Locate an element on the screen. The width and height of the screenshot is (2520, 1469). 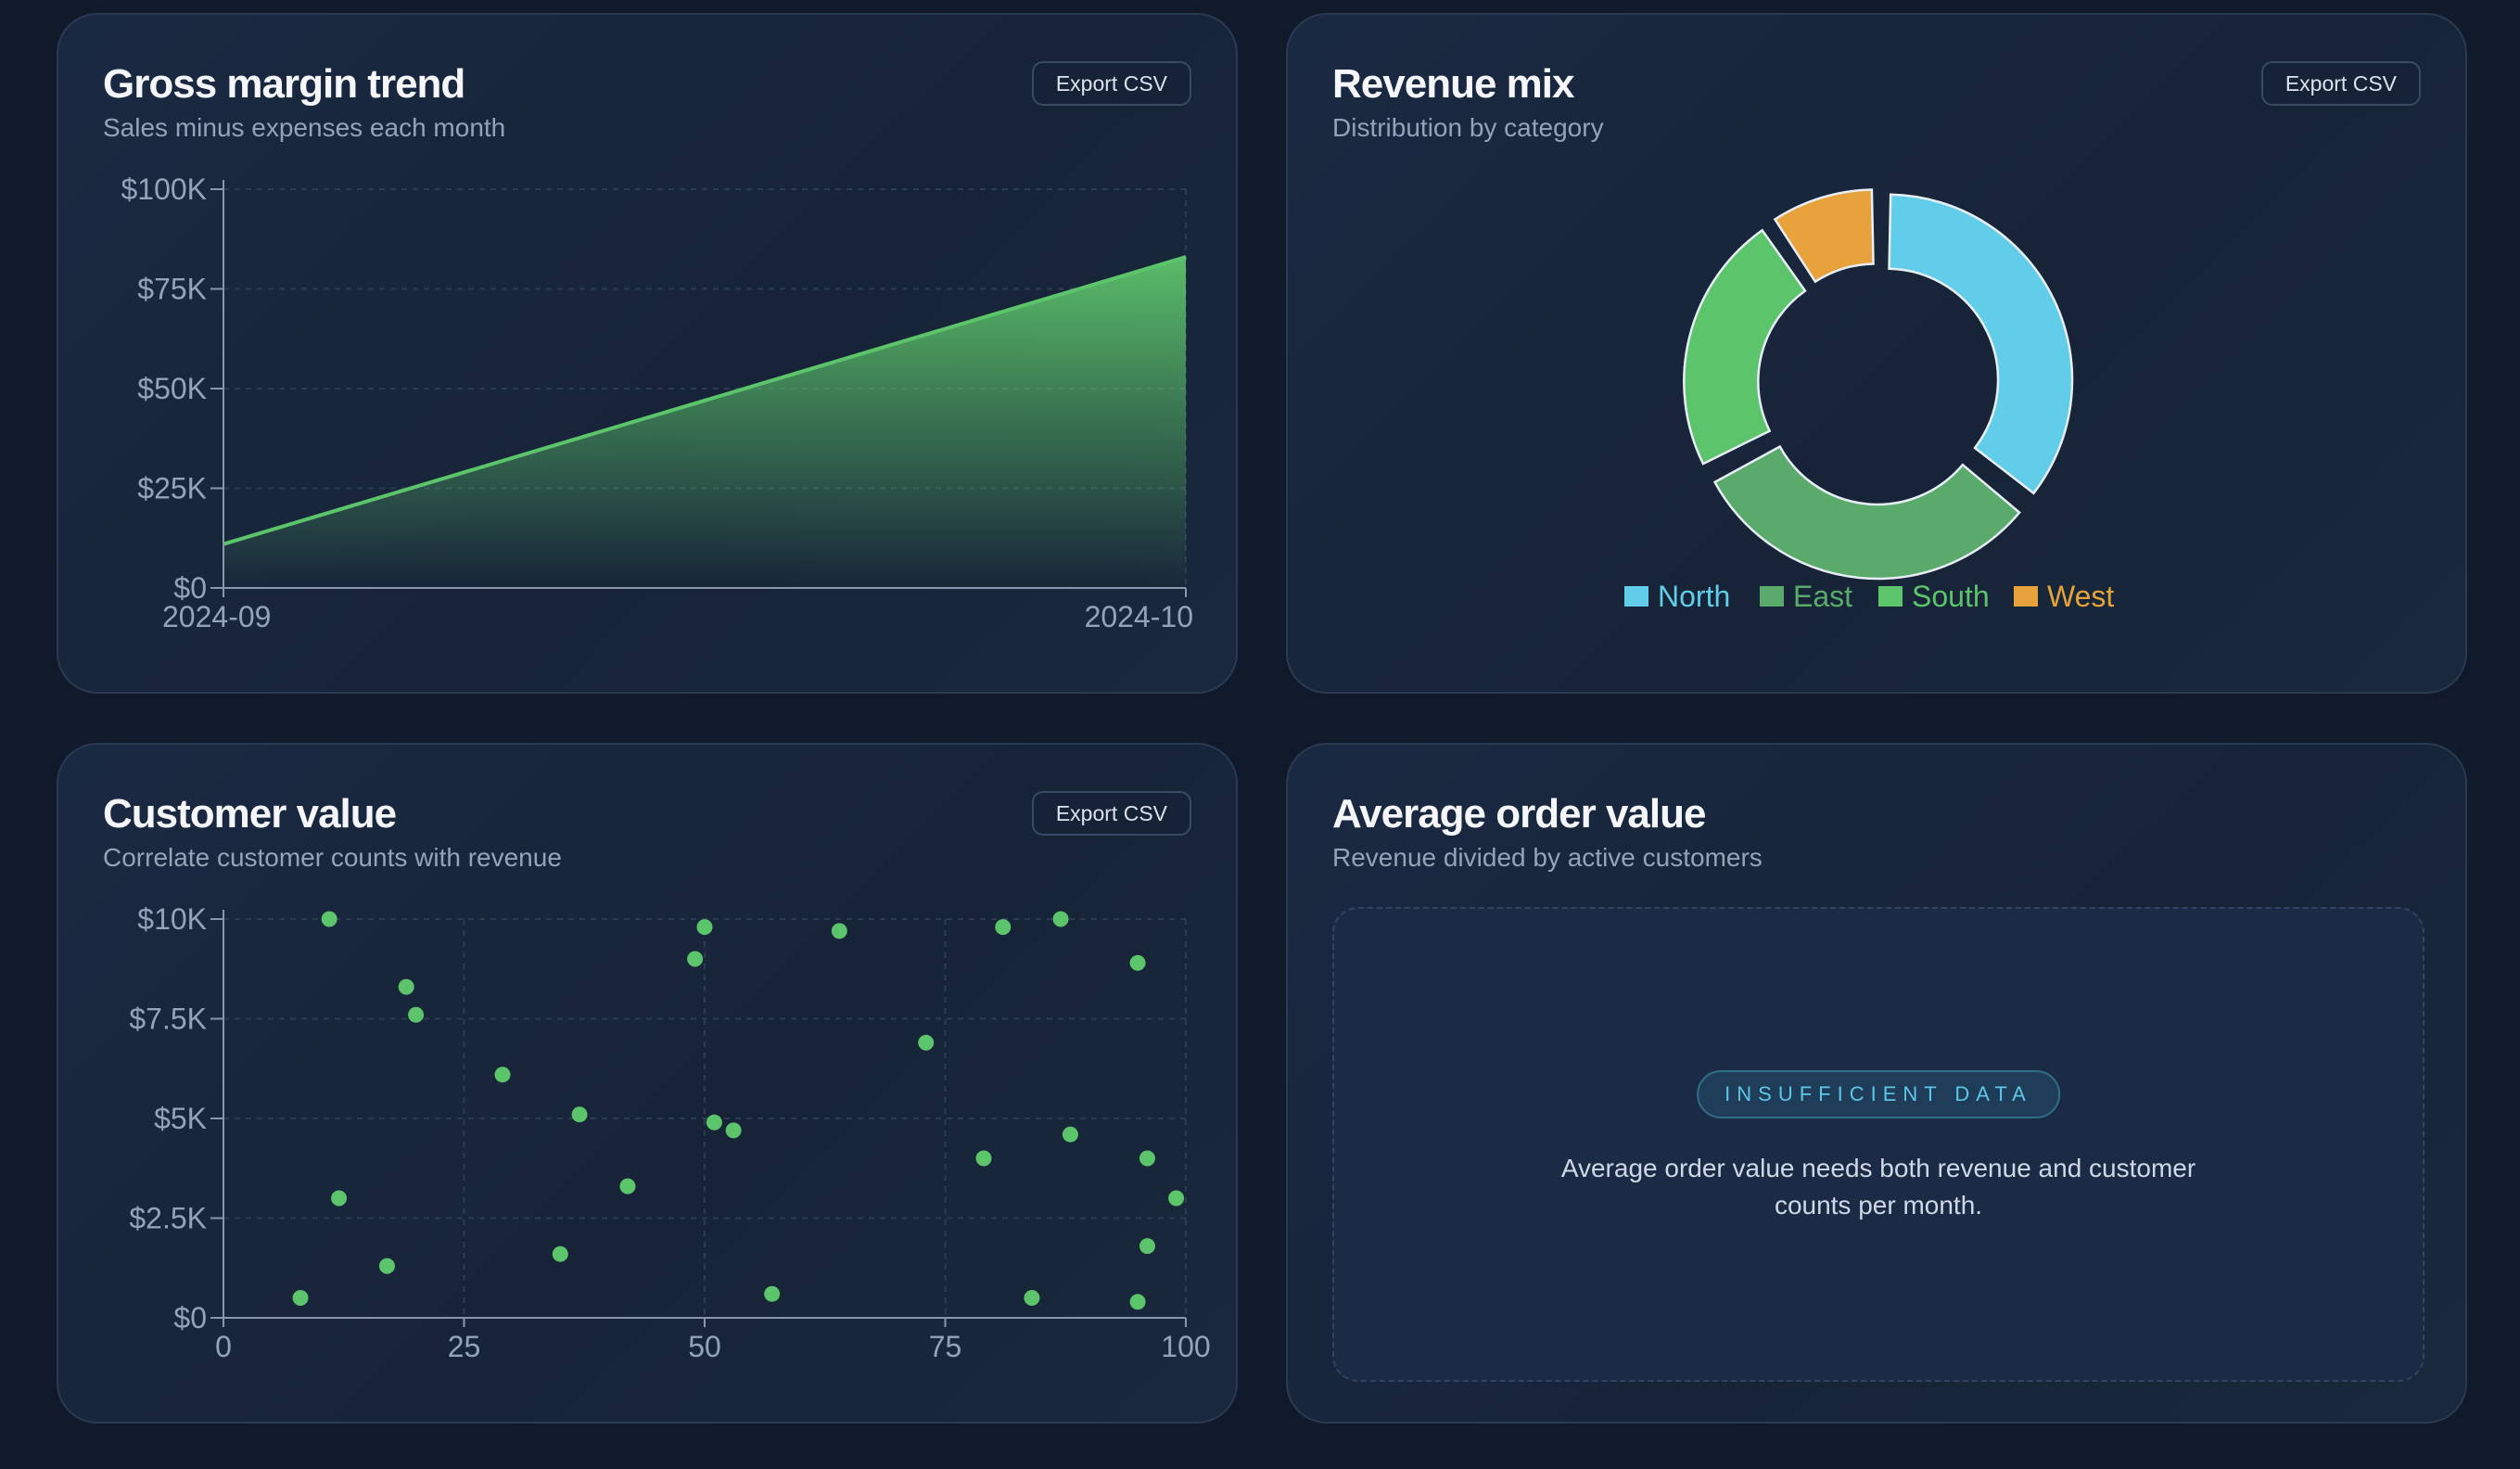
legend-swatch-east is located at coordinates (1772, 597).